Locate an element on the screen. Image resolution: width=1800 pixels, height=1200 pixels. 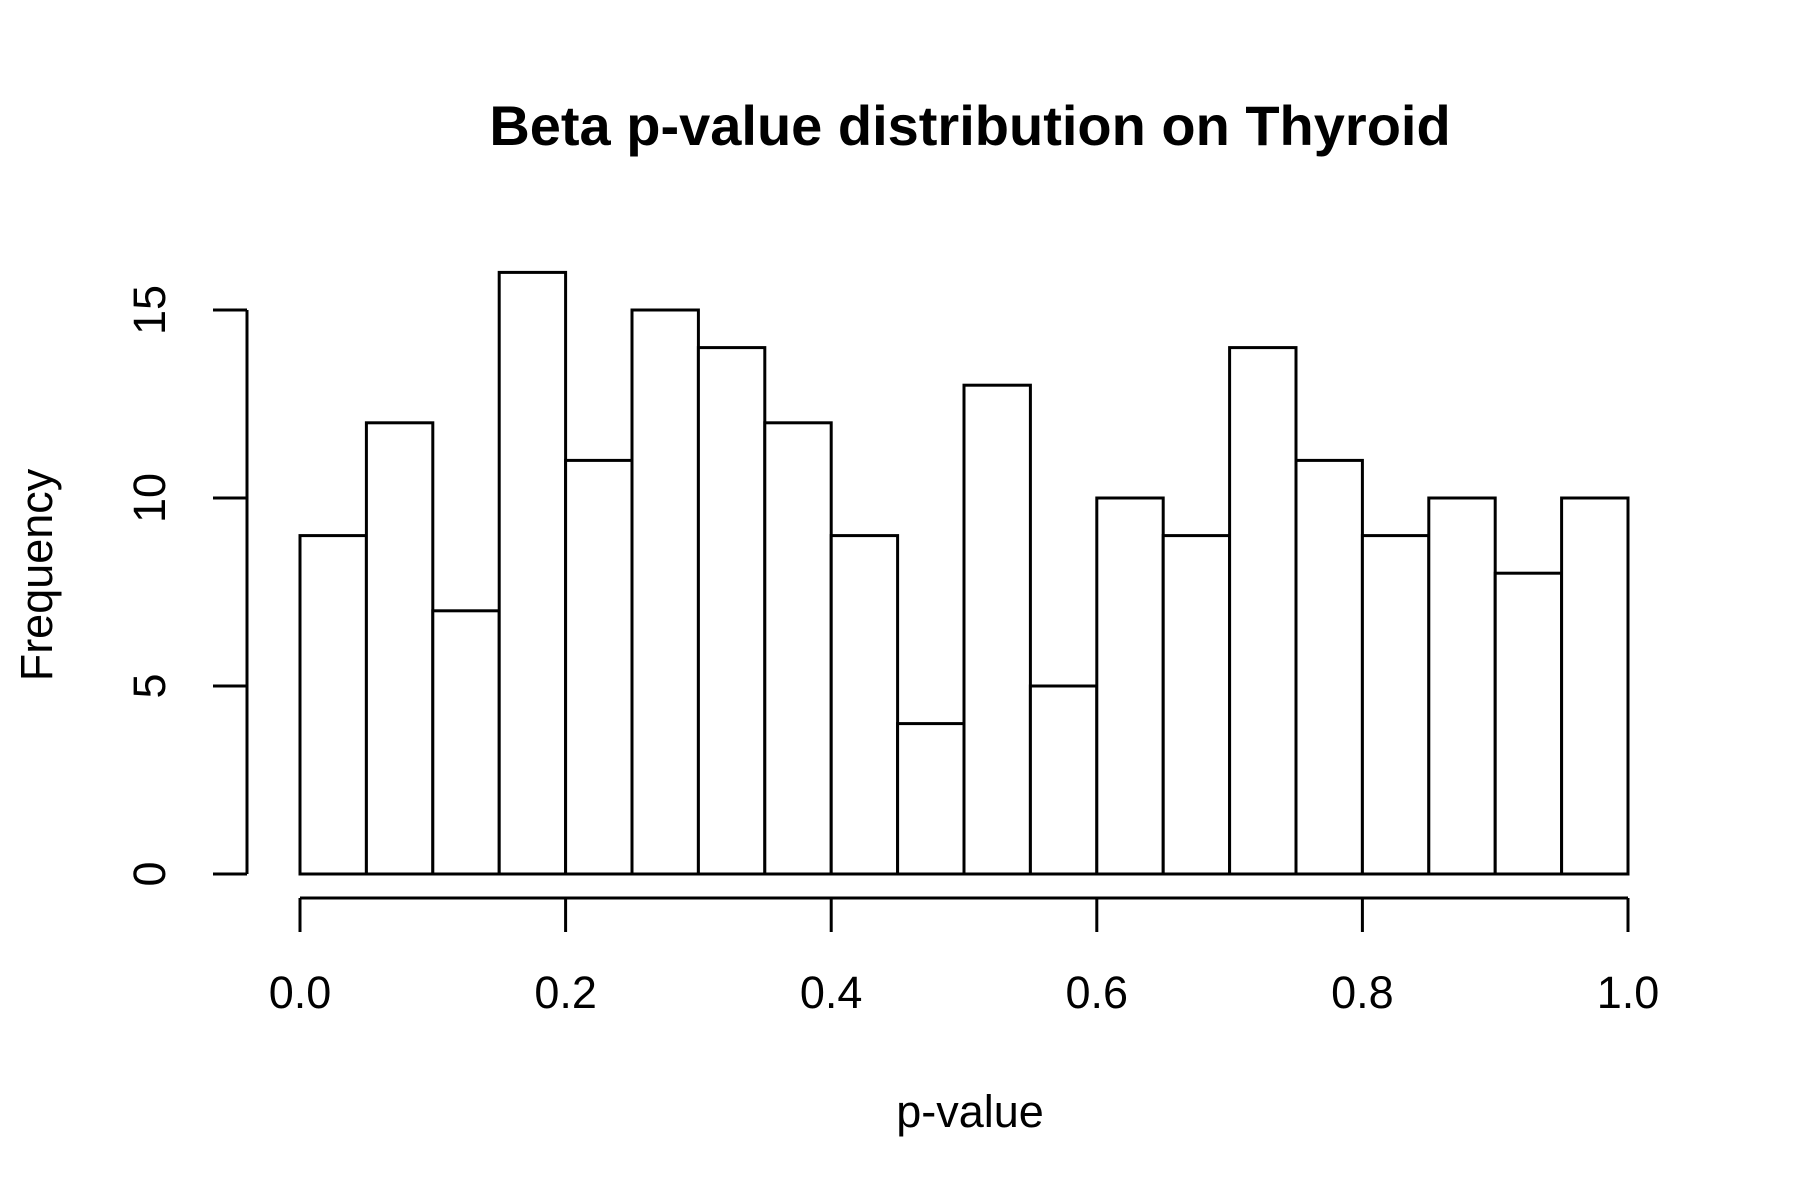
x-tick-label: 0.4 is located at coordinates (831, 992).